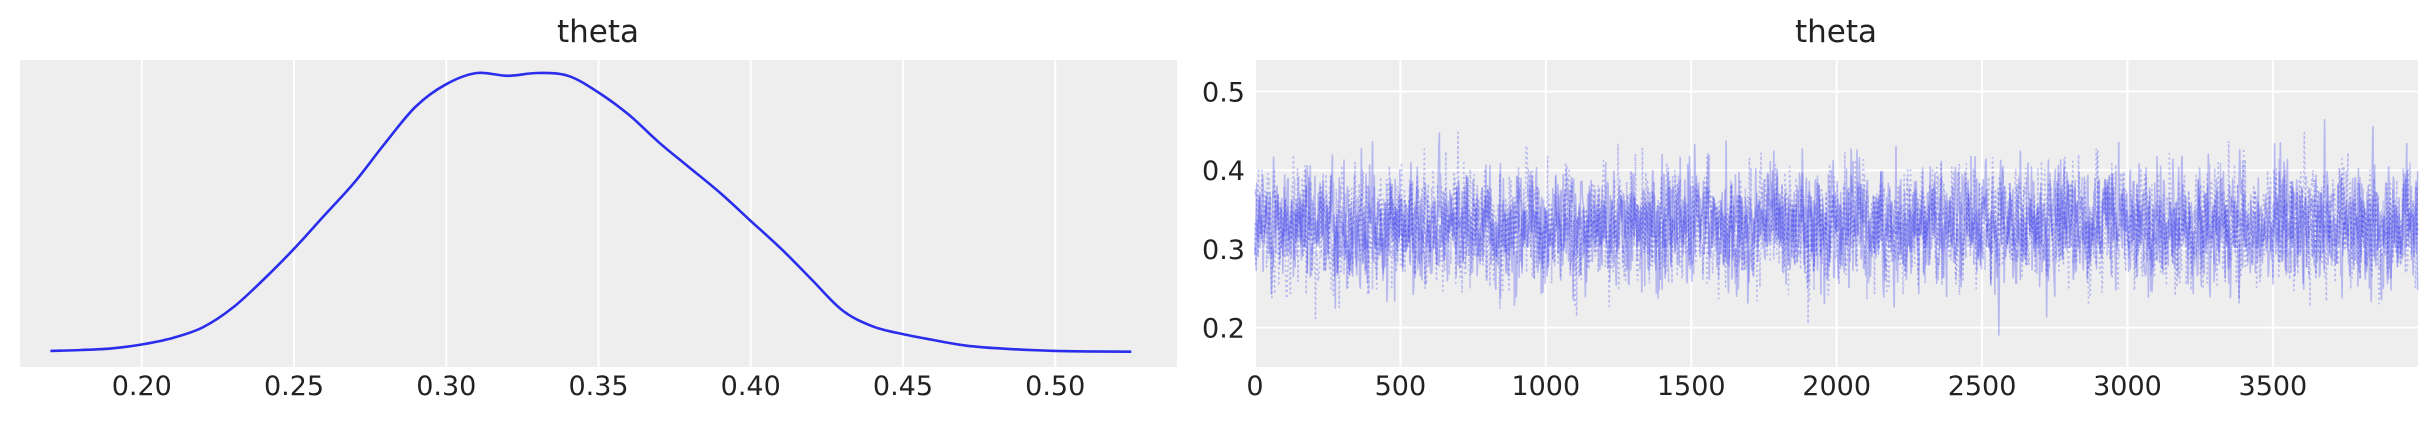 The height and width of the screenshot is (423, 2423). I want to click on kde-x-tick-label: 0.20, so click(142, 386).